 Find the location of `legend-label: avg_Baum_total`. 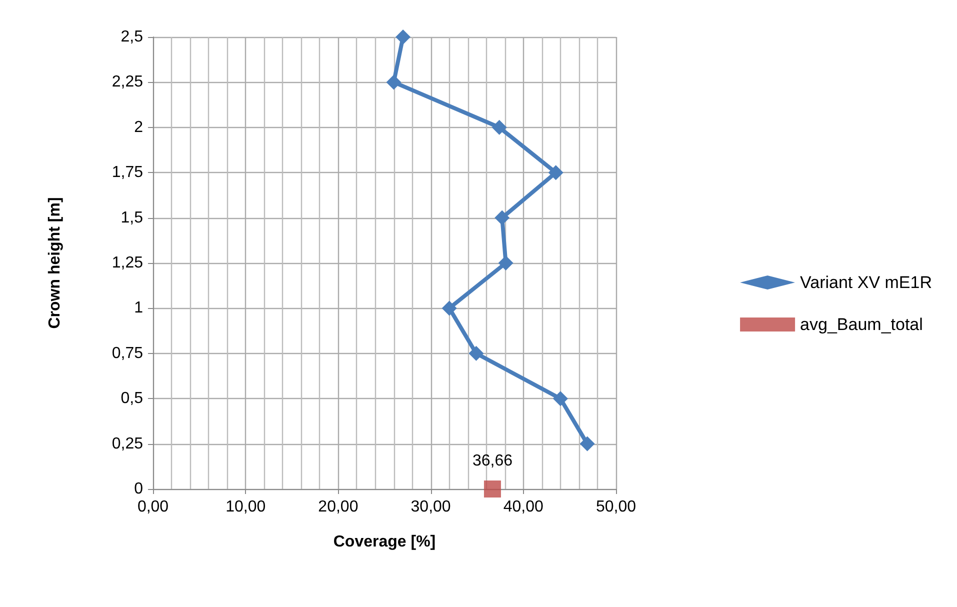

legend-label: avg_Baum_total is located at coordinates (861, 324).